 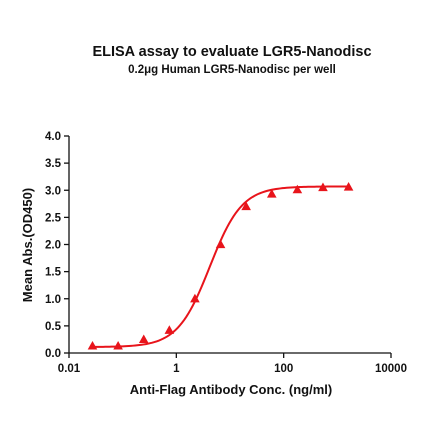 I want to click on x-tick-label: 1, so click(x=176, y=369).